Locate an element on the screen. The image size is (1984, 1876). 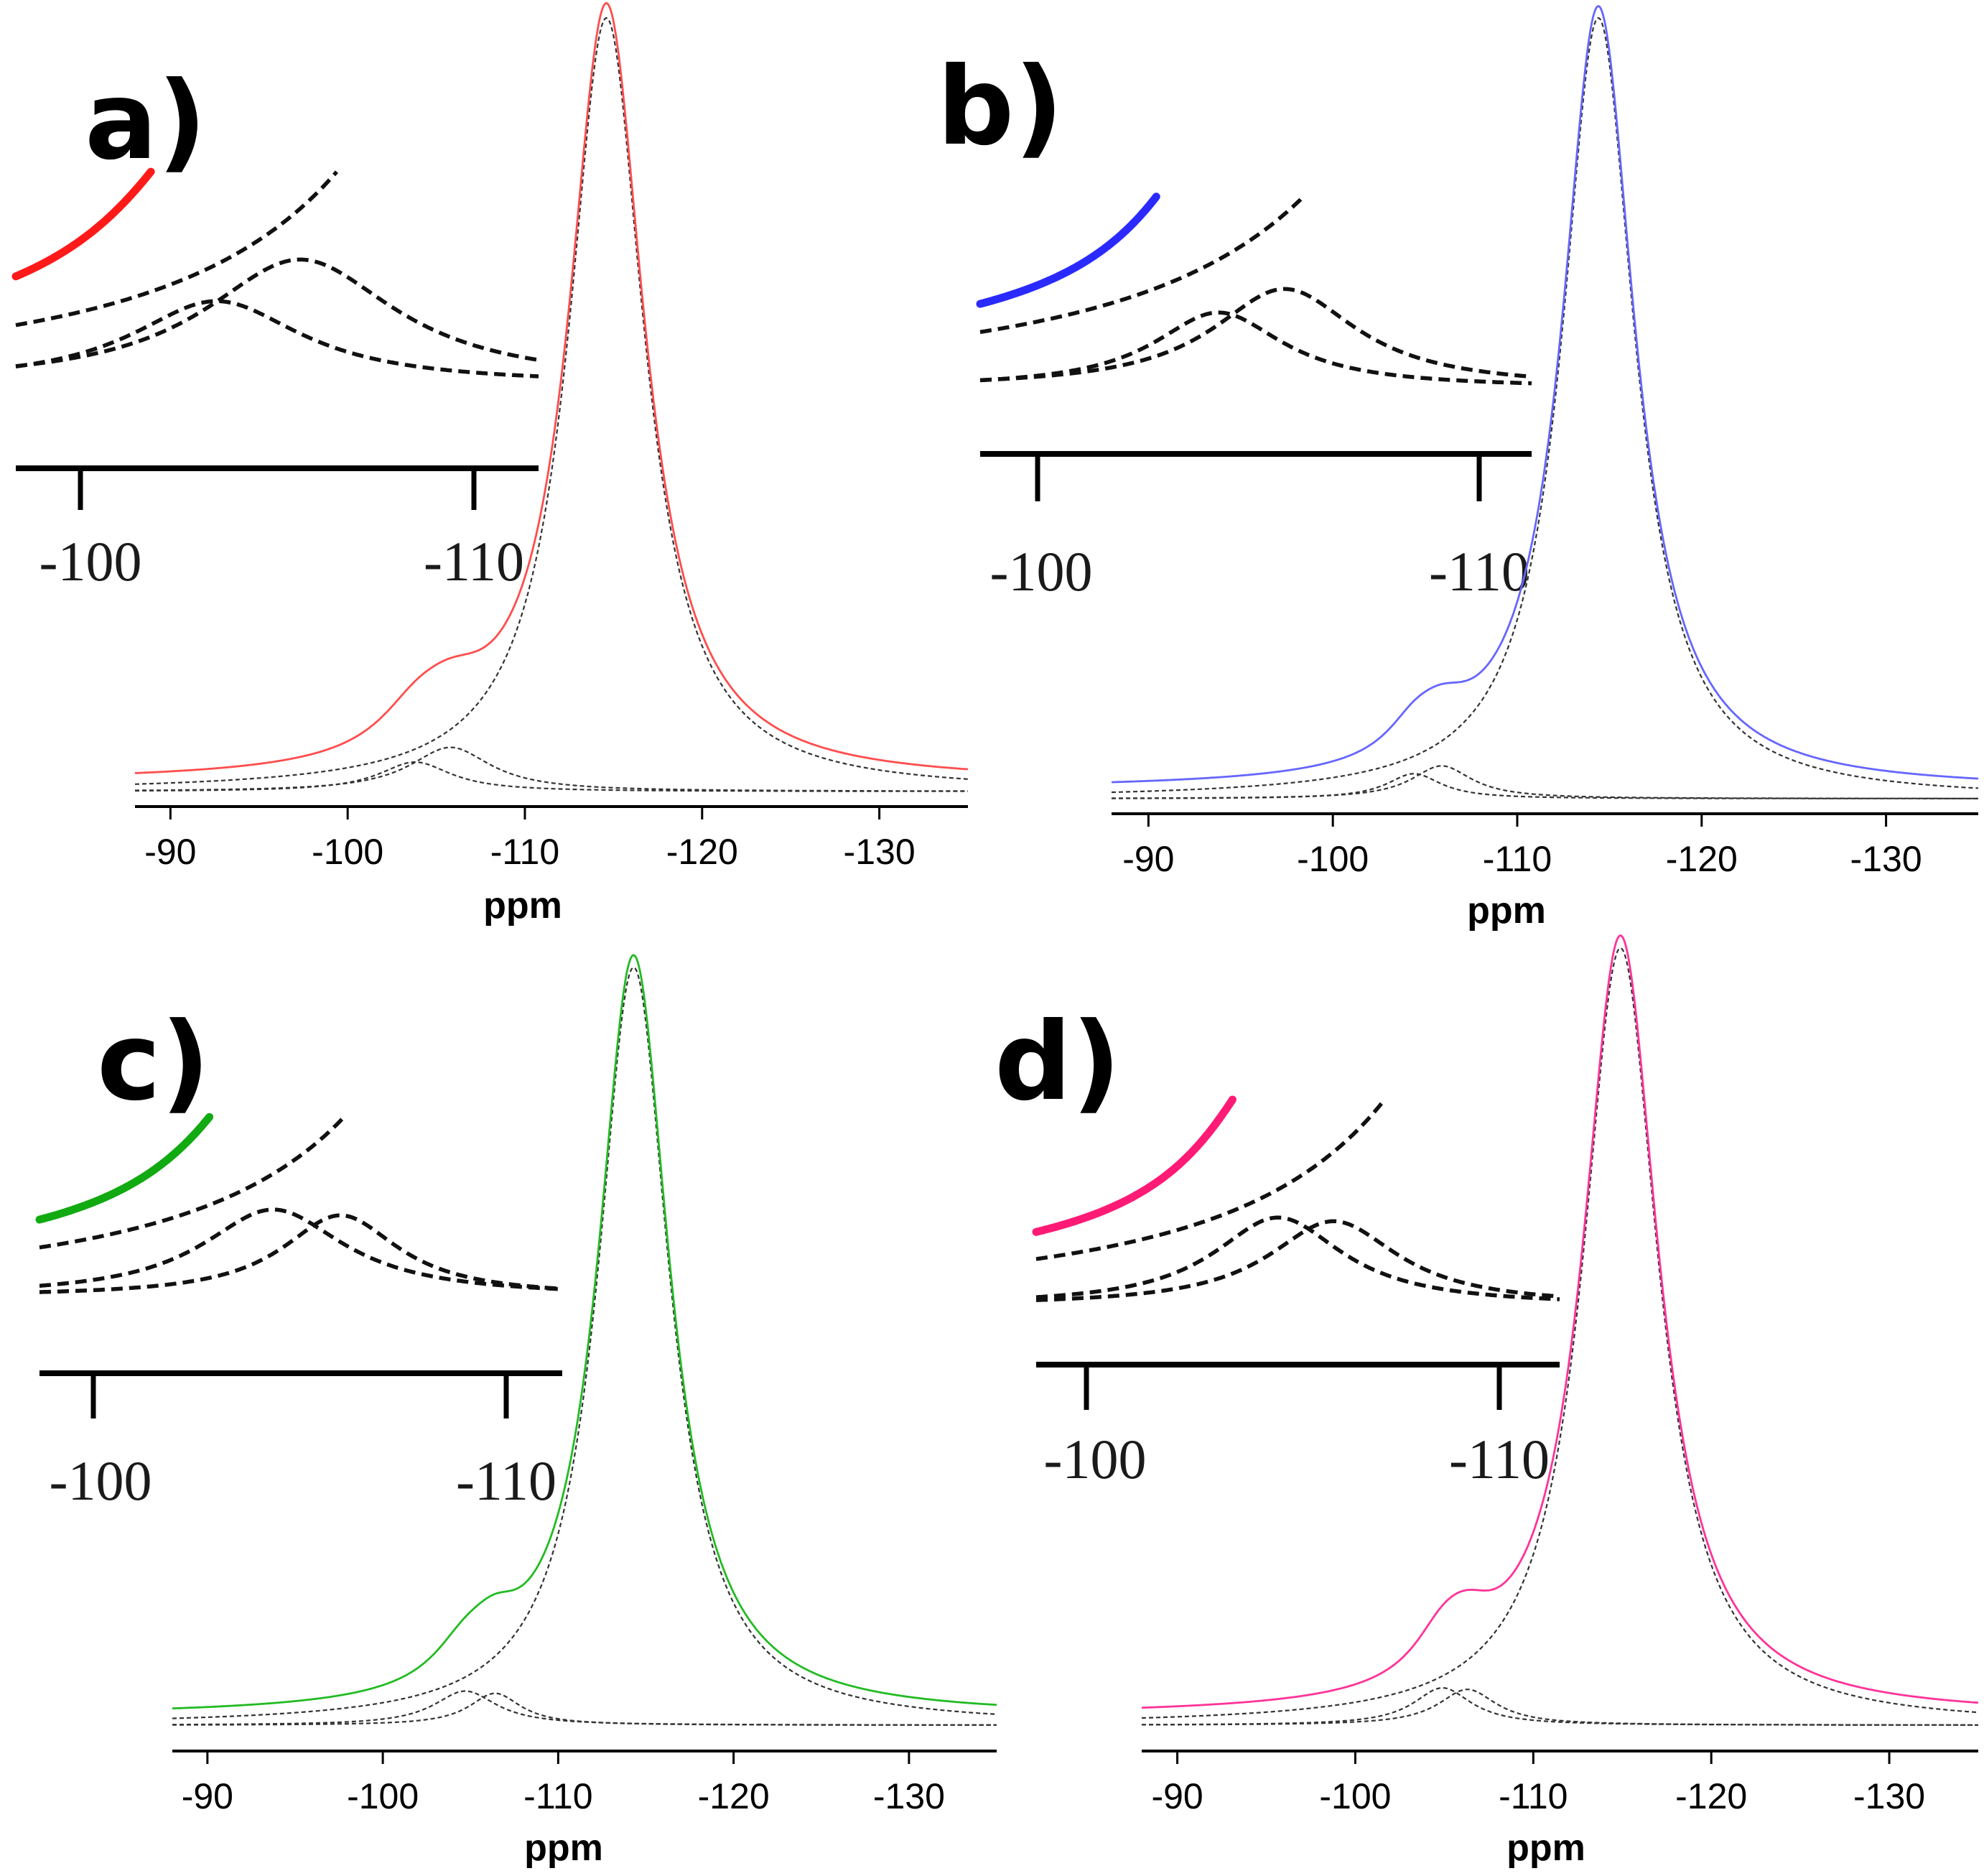
panel-label: a) is located at coordinates (146, 121).